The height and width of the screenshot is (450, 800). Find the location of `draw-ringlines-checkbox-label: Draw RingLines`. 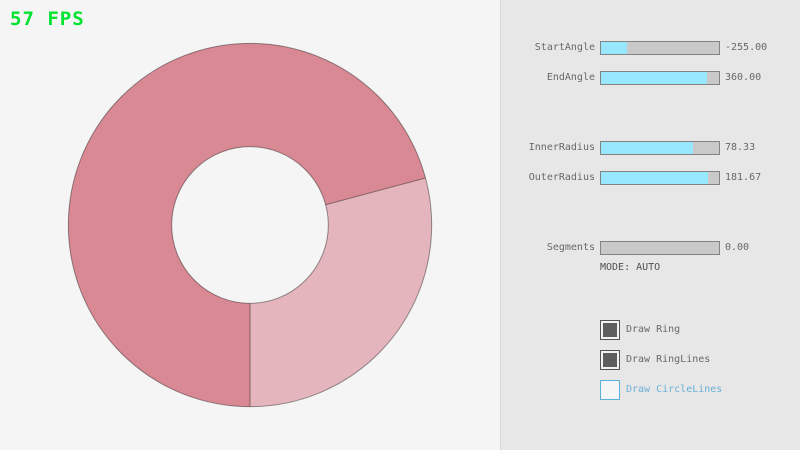

draw-ringlines-checkbox-label: Draw RingLines is located at coordinates (668, 359).